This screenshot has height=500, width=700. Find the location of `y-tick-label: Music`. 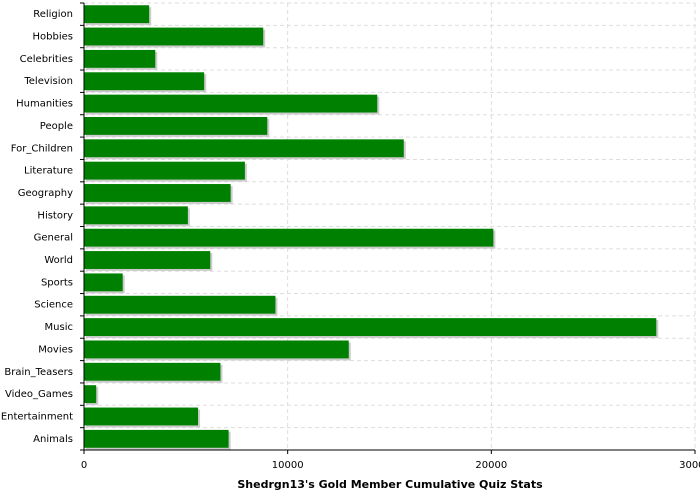

y-tick-label: Music is located at coordinates (59, 327).